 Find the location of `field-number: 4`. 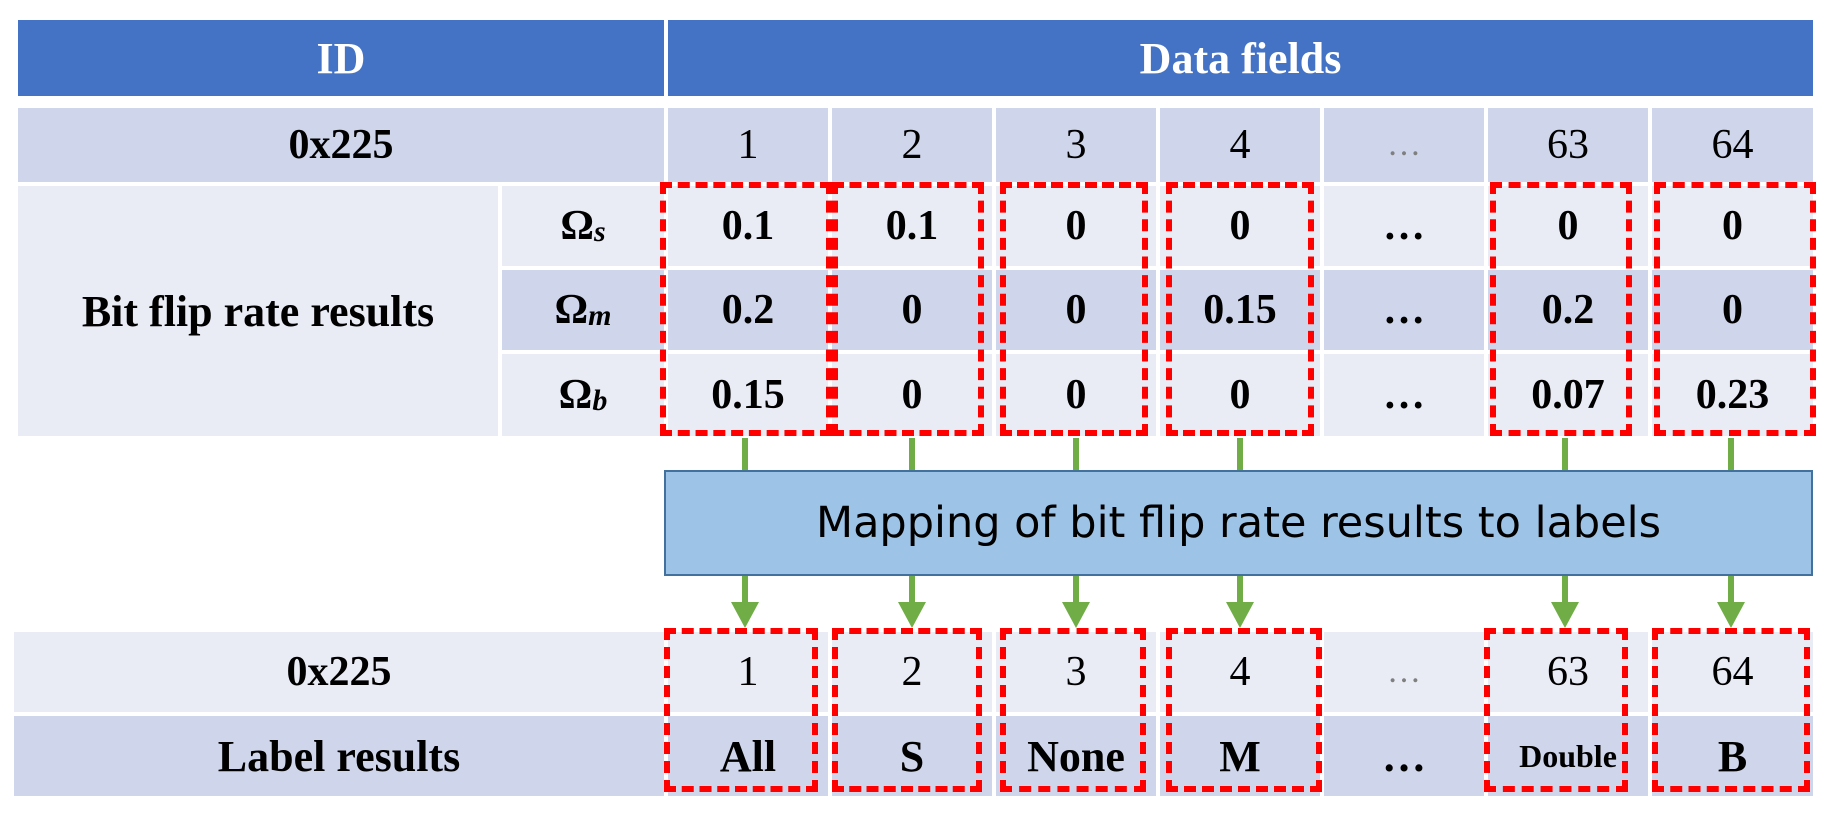

field-number: 4 is located at coordinates (1240, 145).